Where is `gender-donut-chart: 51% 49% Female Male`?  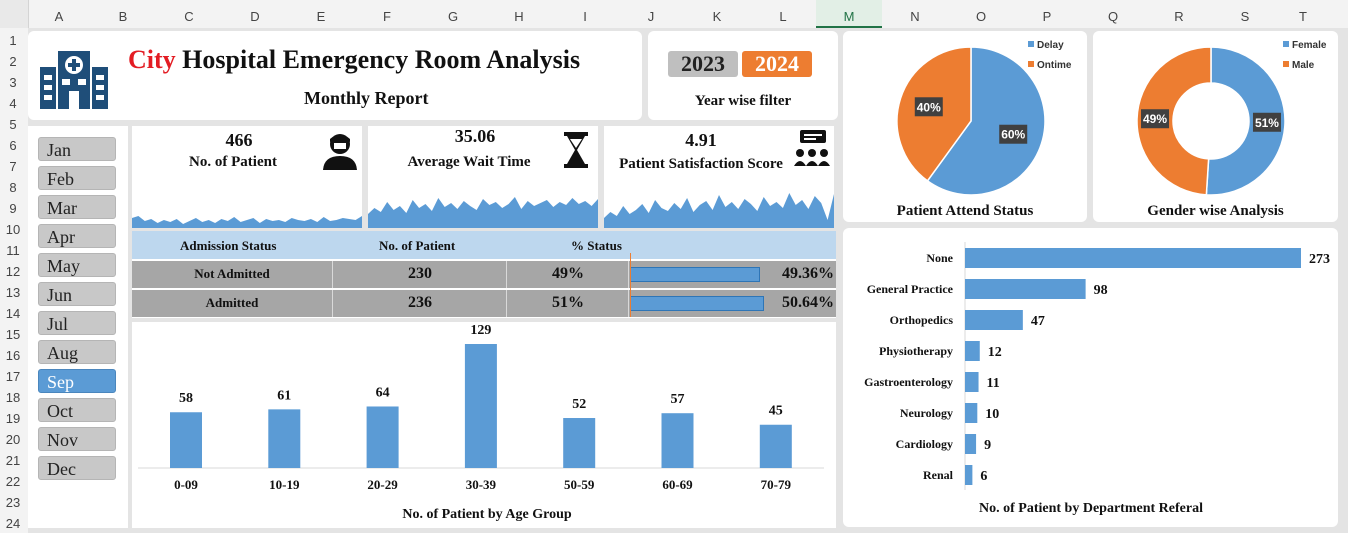 gender-donut-chart: 51% 49% Female Male is located at coordinates (1231, 118).